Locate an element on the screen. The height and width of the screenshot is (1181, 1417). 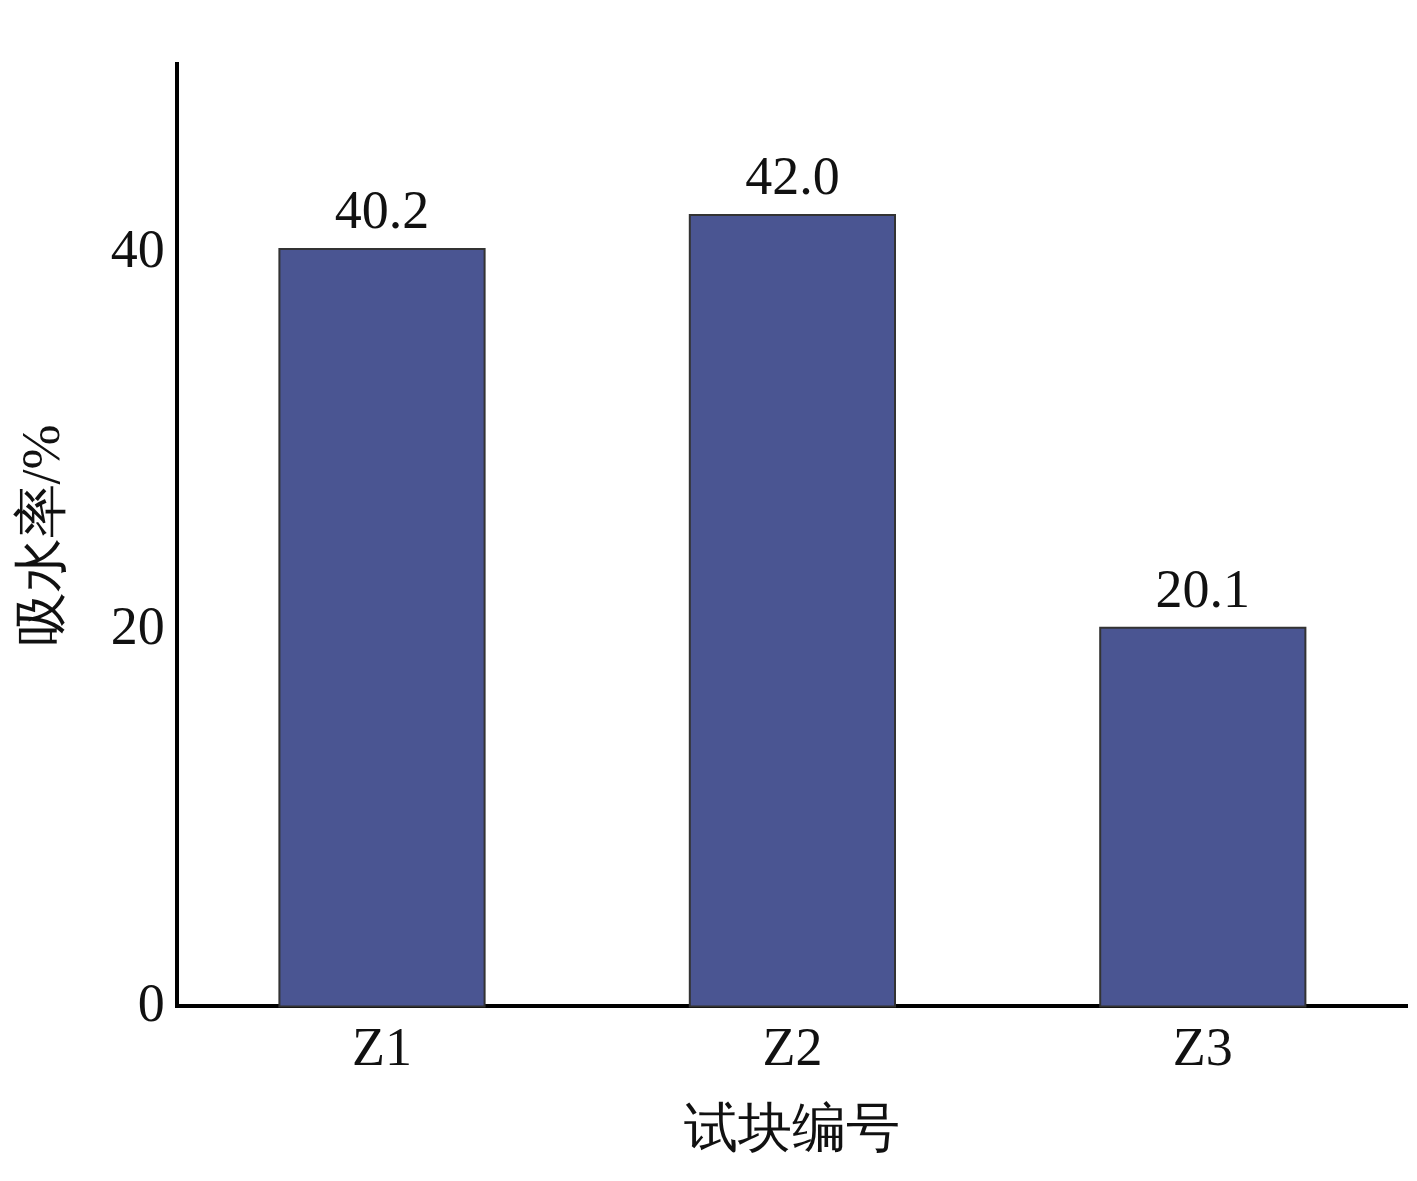
data-label: 42.0 is located at coordinates (792, 176).